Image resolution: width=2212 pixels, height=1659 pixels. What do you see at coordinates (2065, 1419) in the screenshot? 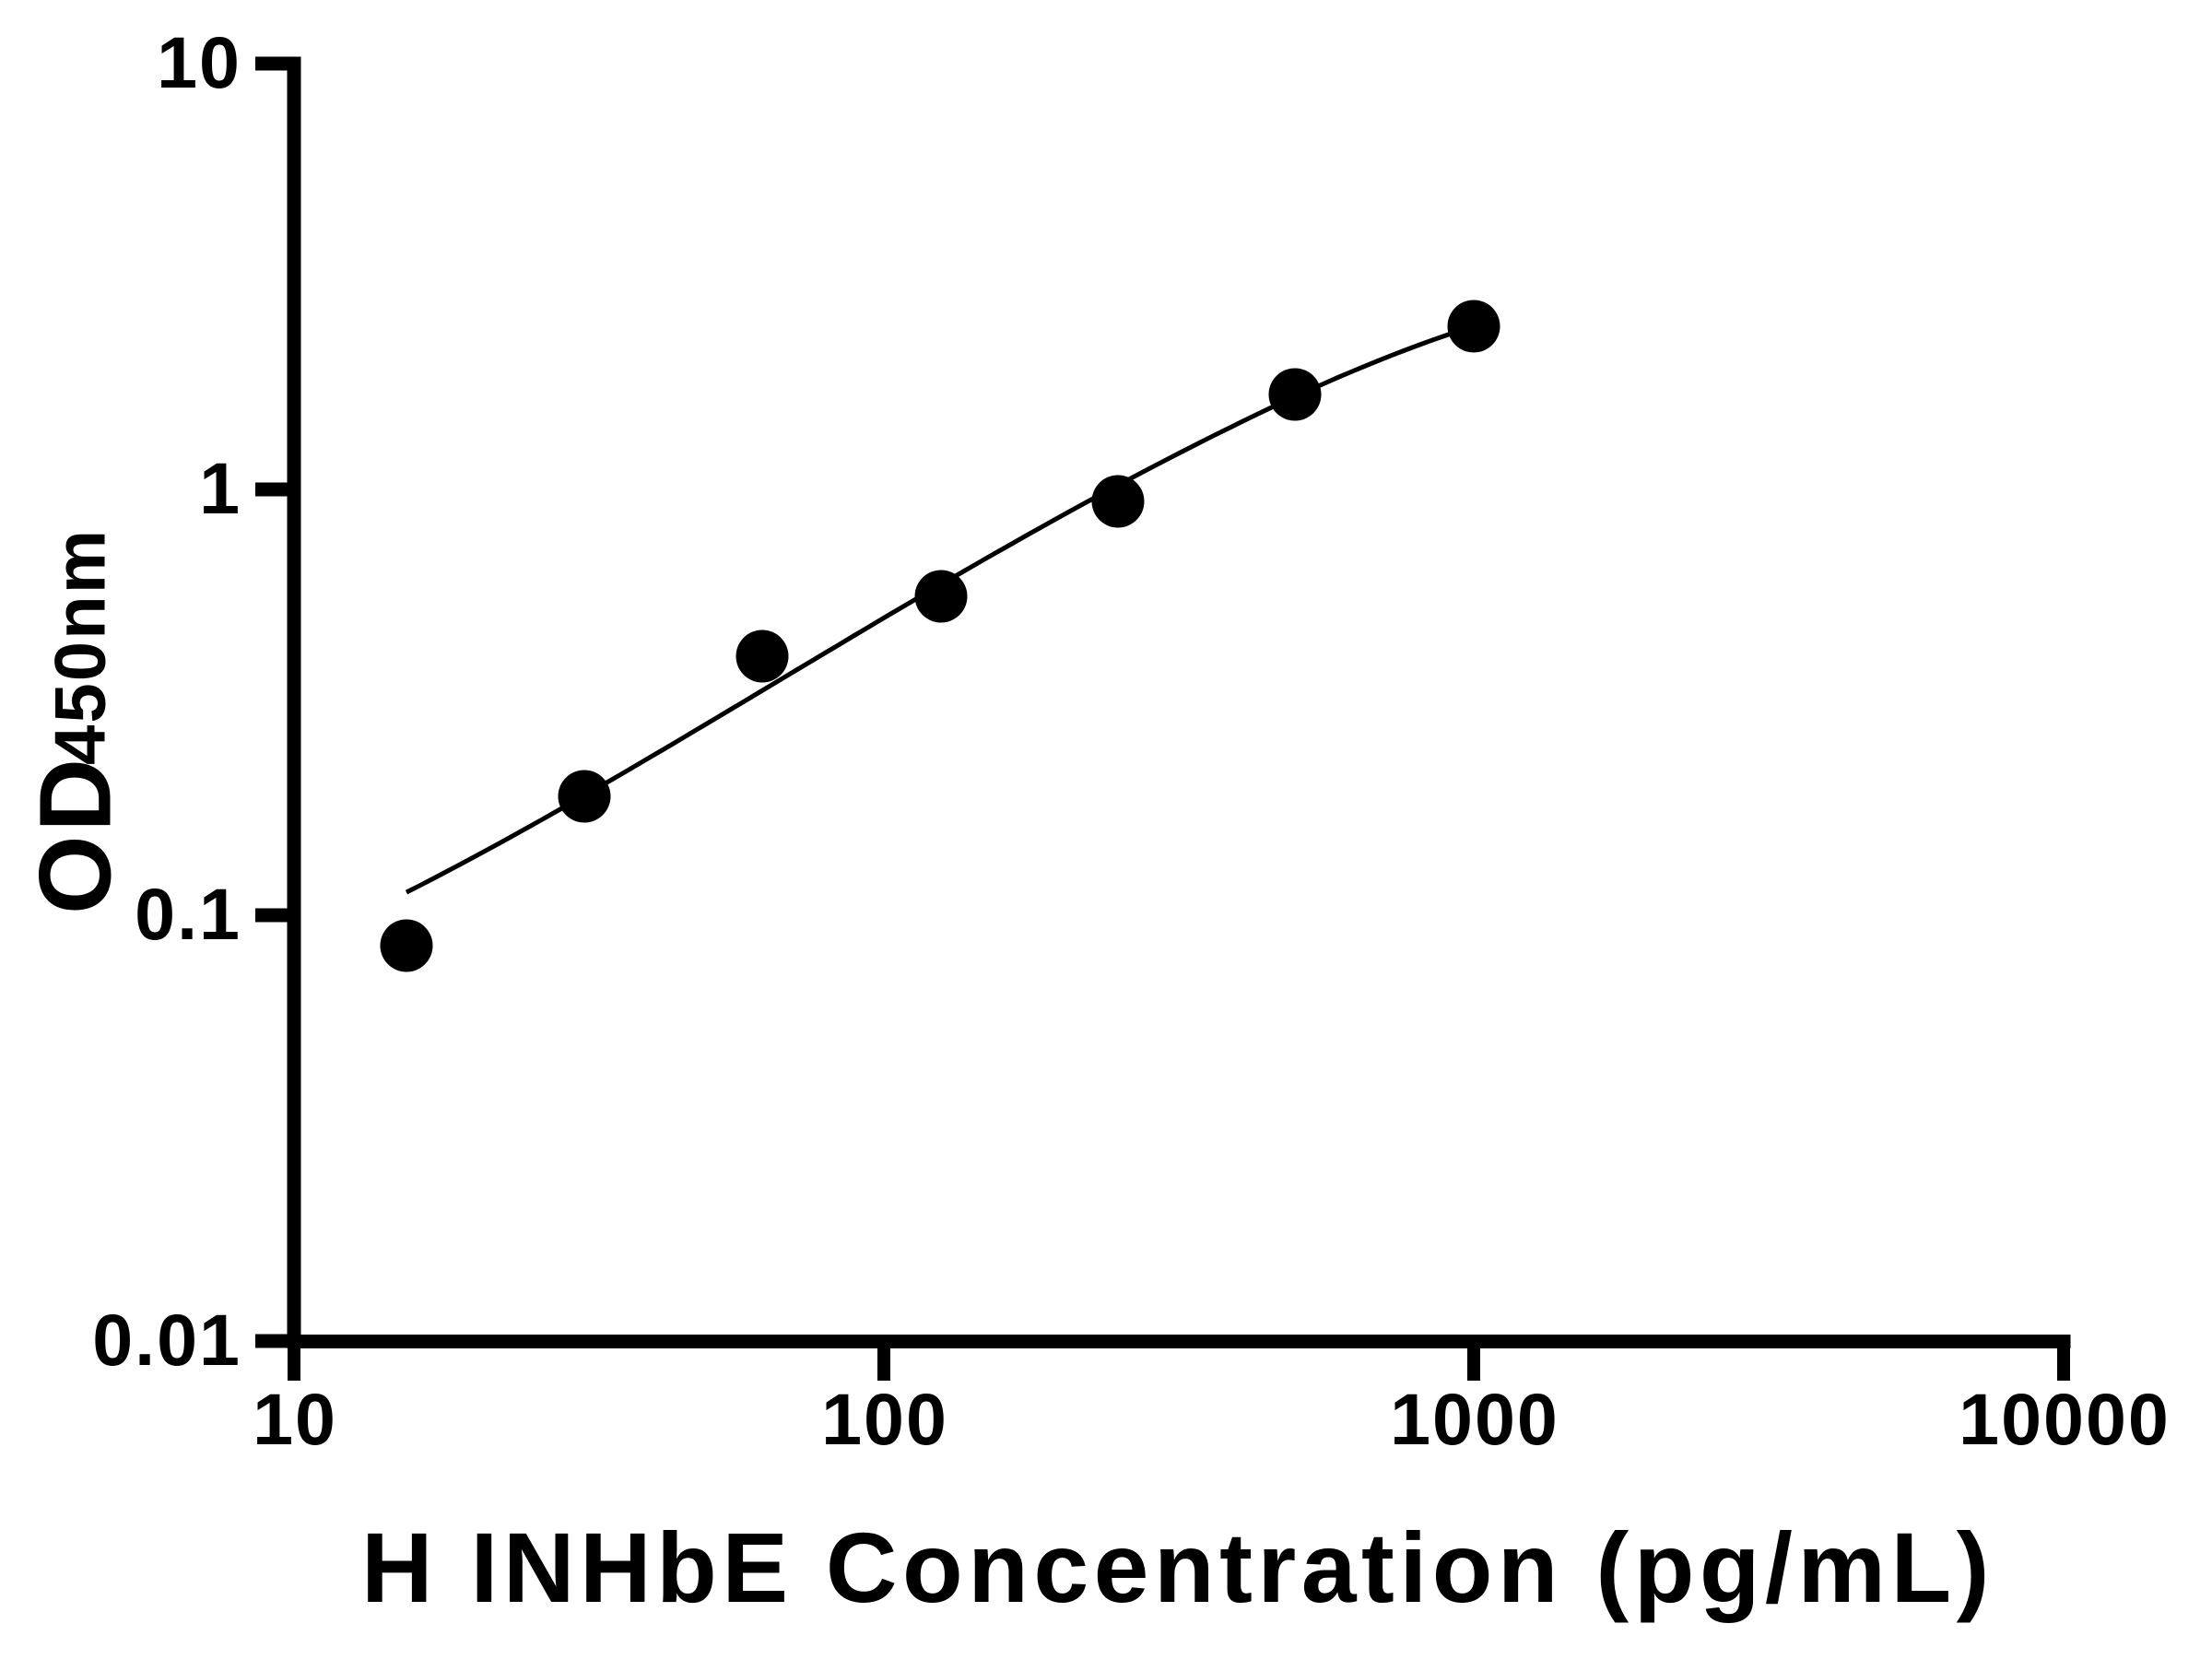
I see `svg-text: 10000` at bounding box center [2065, 1419].